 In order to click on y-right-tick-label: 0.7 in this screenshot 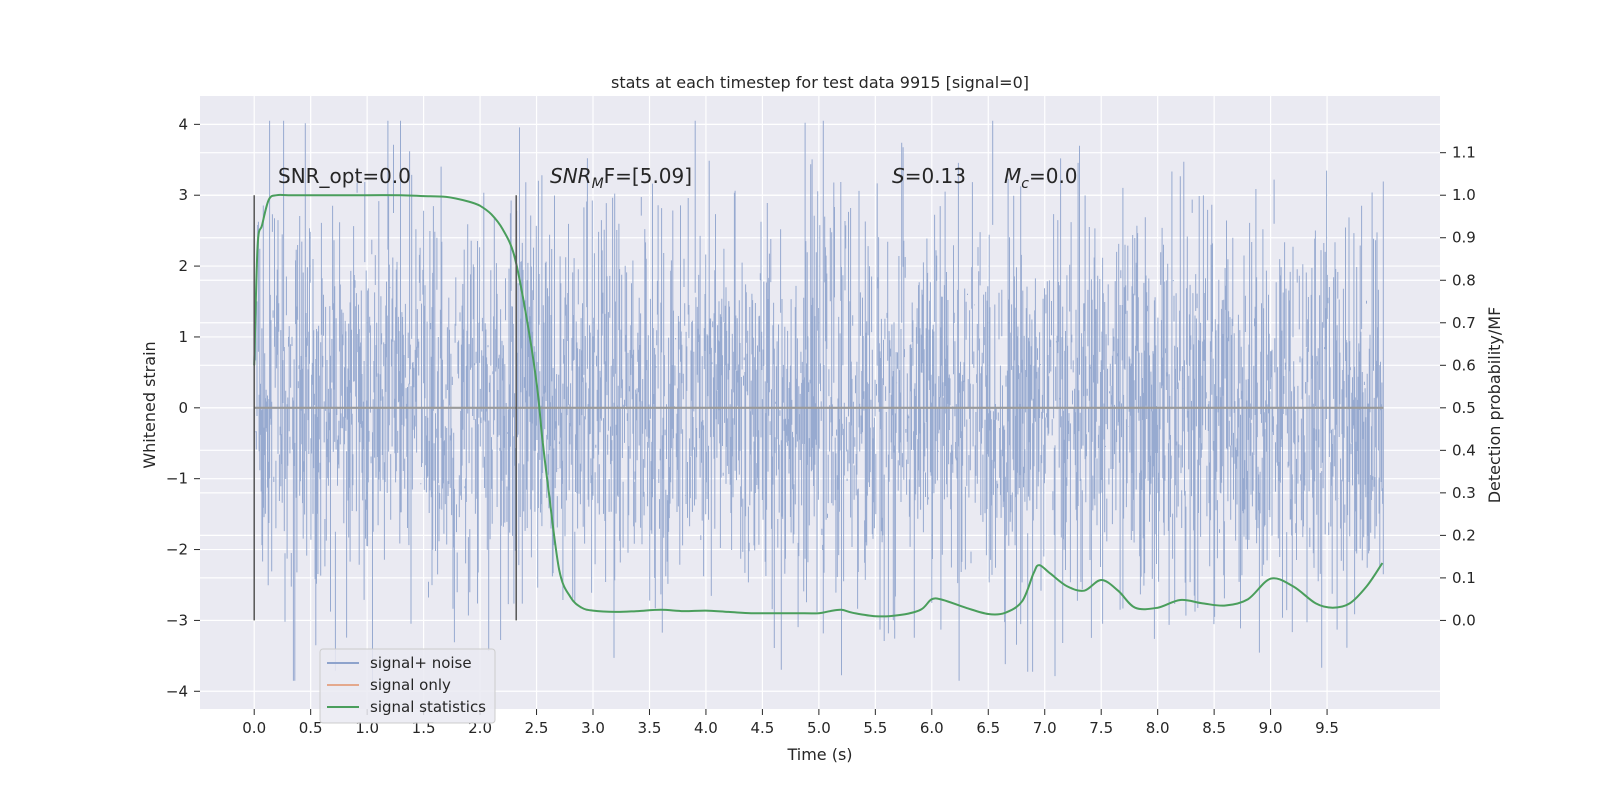, I will do `click(1464, 323)`.